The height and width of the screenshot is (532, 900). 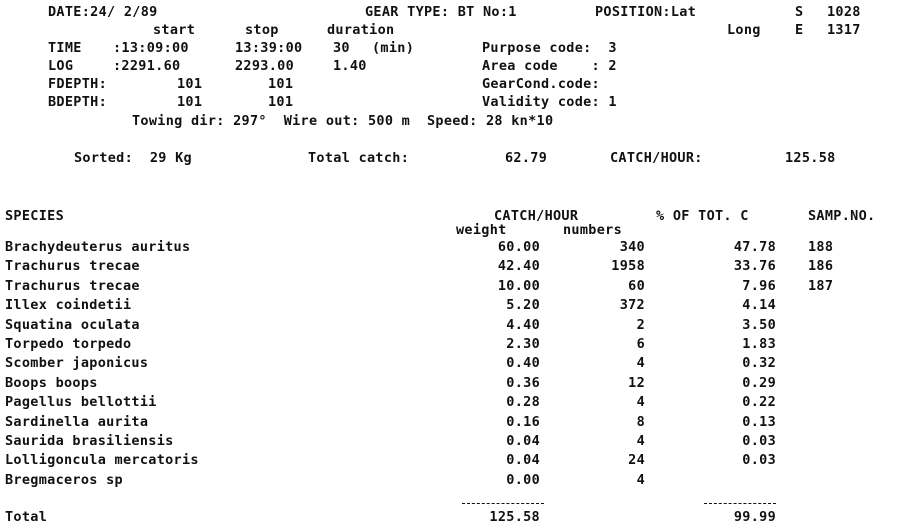 What do you see at coordinates (759, 402) in the screenshot?
I see `row-pct: 0.22` at bounding box center [759, 402].